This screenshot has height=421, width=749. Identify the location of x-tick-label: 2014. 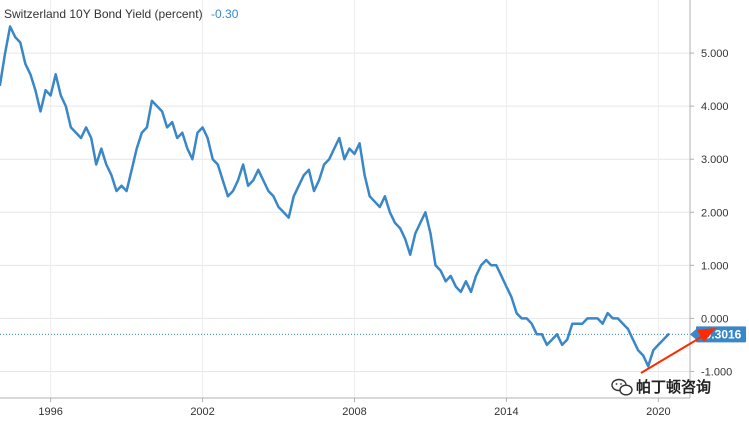
(506, 412).